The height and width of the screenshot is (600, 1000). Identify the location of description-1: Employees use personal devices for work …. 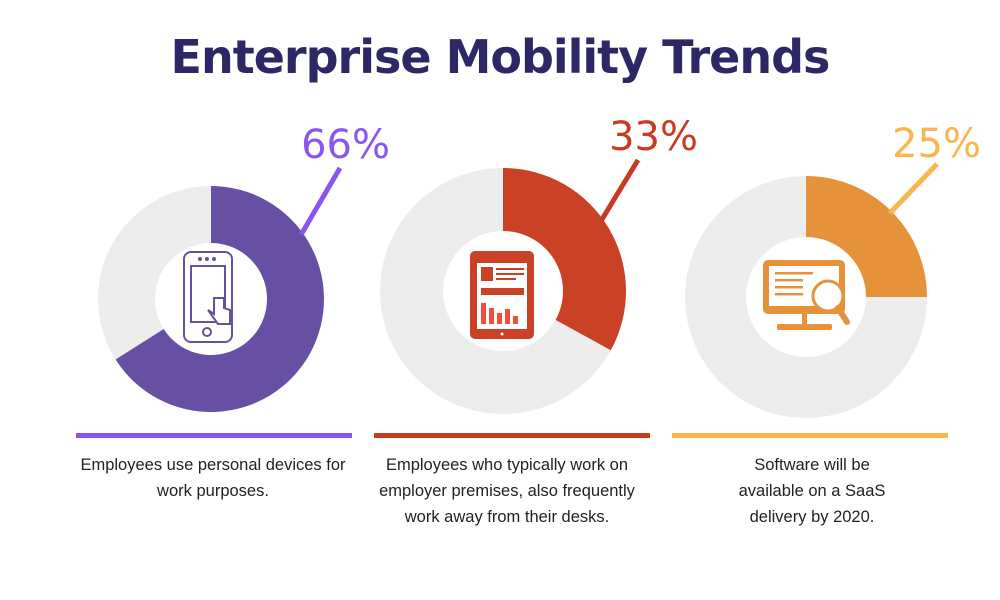
(213, 478).